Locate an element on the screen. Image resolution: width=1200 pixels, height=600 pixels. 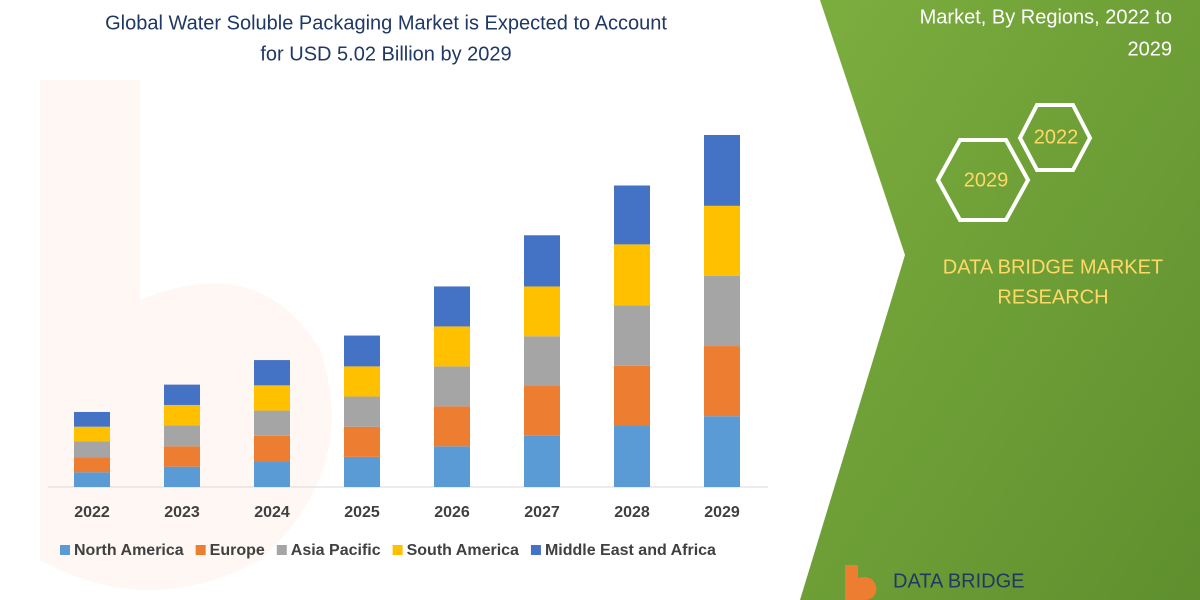
x-tick-label: 2027 is located at coordinates (542, 512).